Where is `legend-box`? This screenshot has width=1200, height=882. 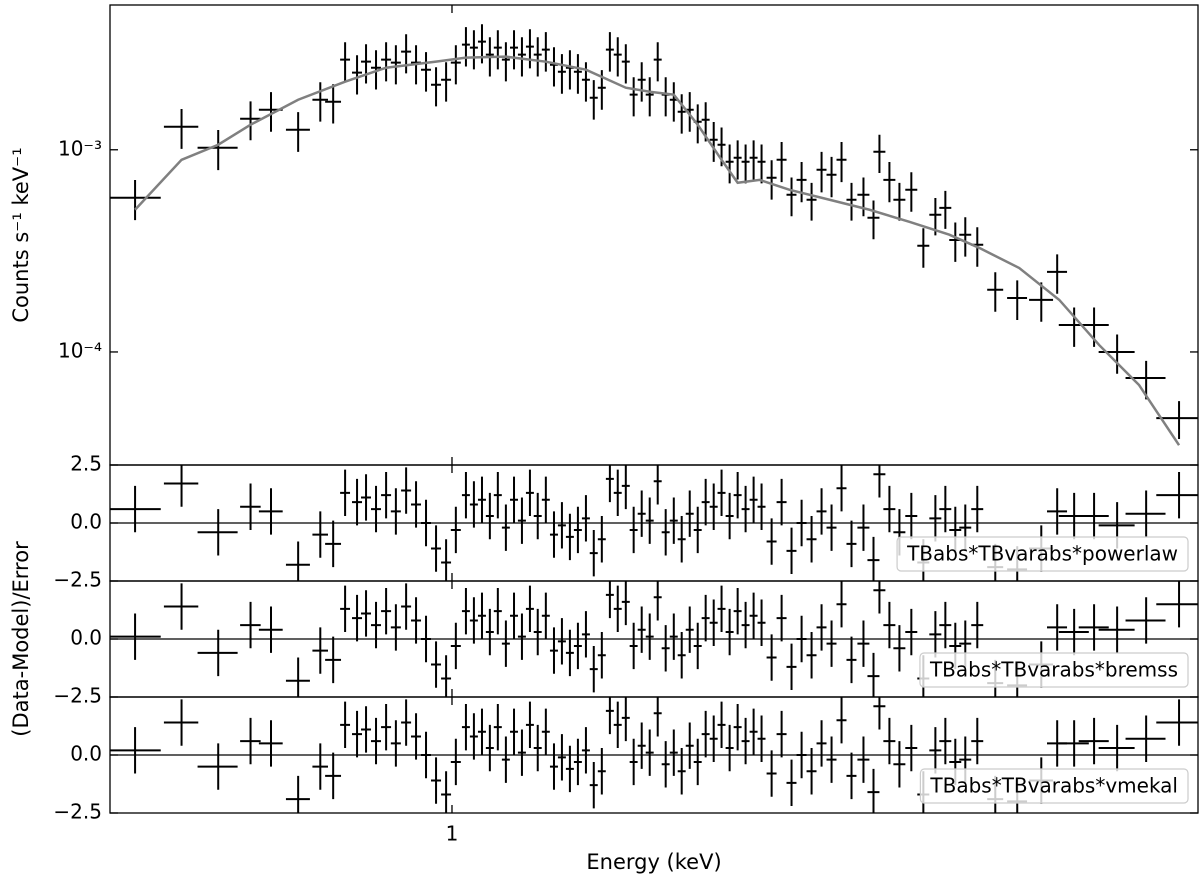
legend-box is located at coordinates (1054, 670).